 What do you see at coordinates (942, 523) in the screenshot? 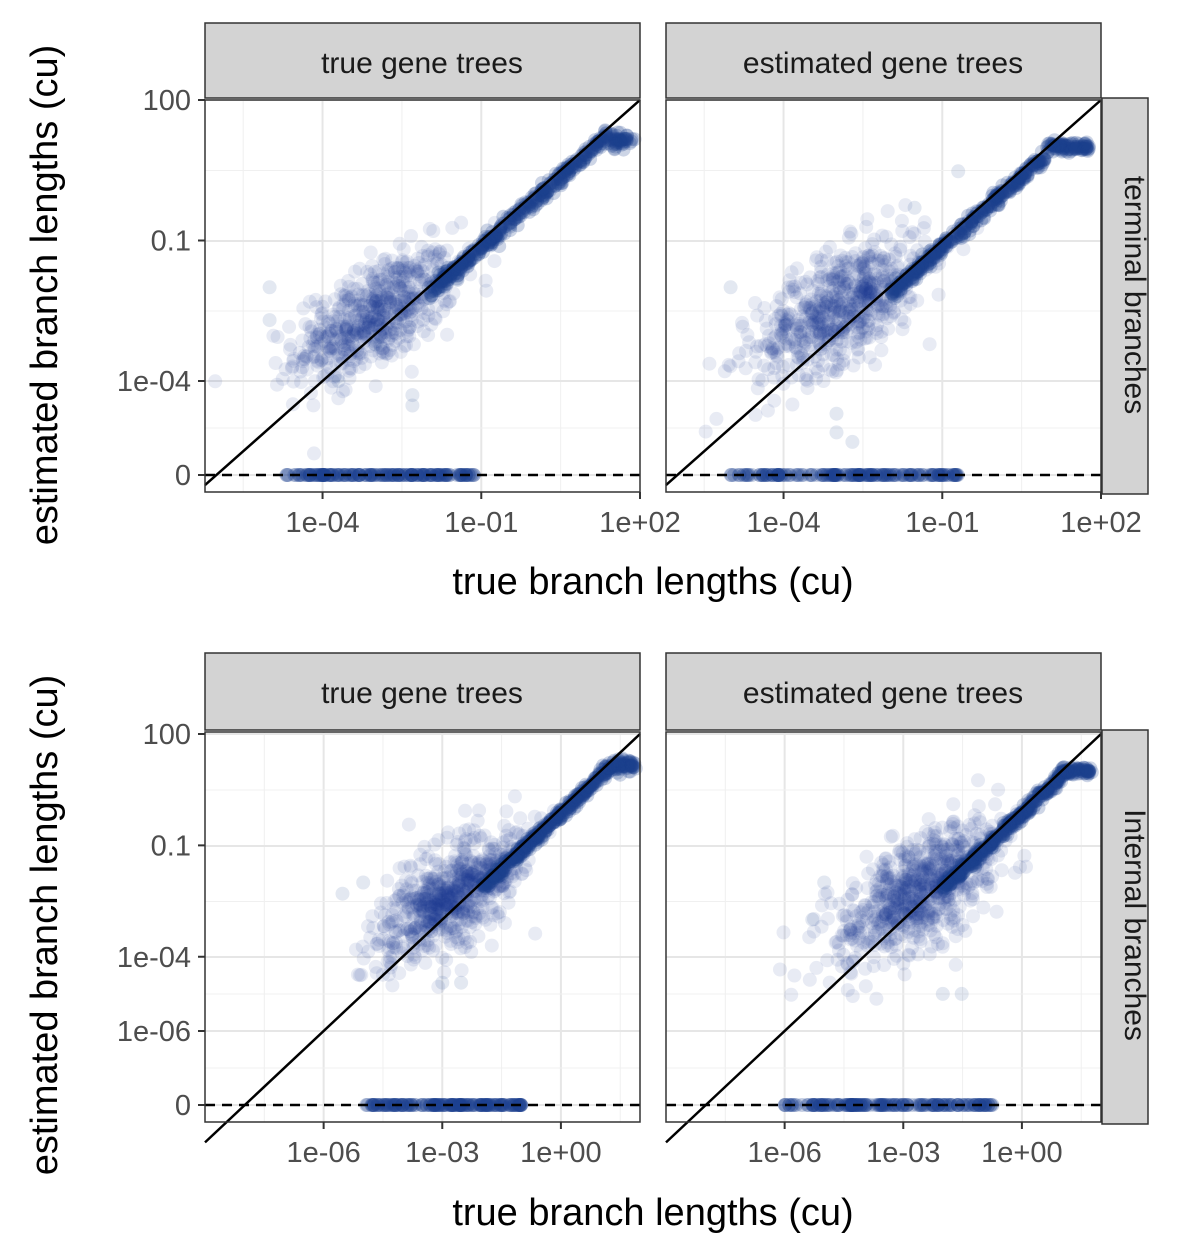
I see `x-tick-label: 1e-01` at bounding box center [942, 523].